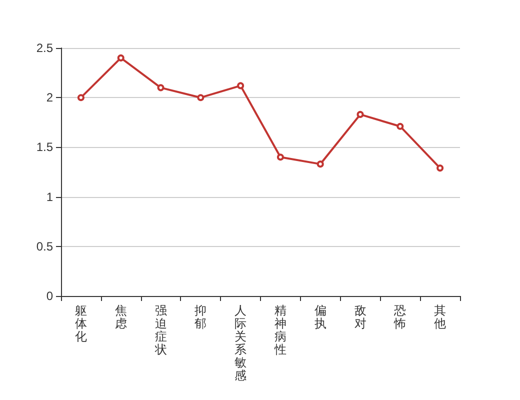 The height and width of the screenshot is (400, 520). I want to click on x-tick-label: 强迫症状, so click(160, 330).